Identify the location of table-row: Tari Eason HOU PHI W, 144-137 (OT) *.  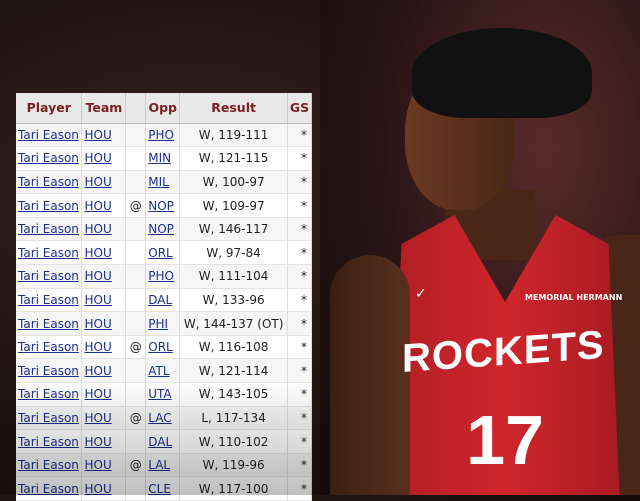
(164, 323).